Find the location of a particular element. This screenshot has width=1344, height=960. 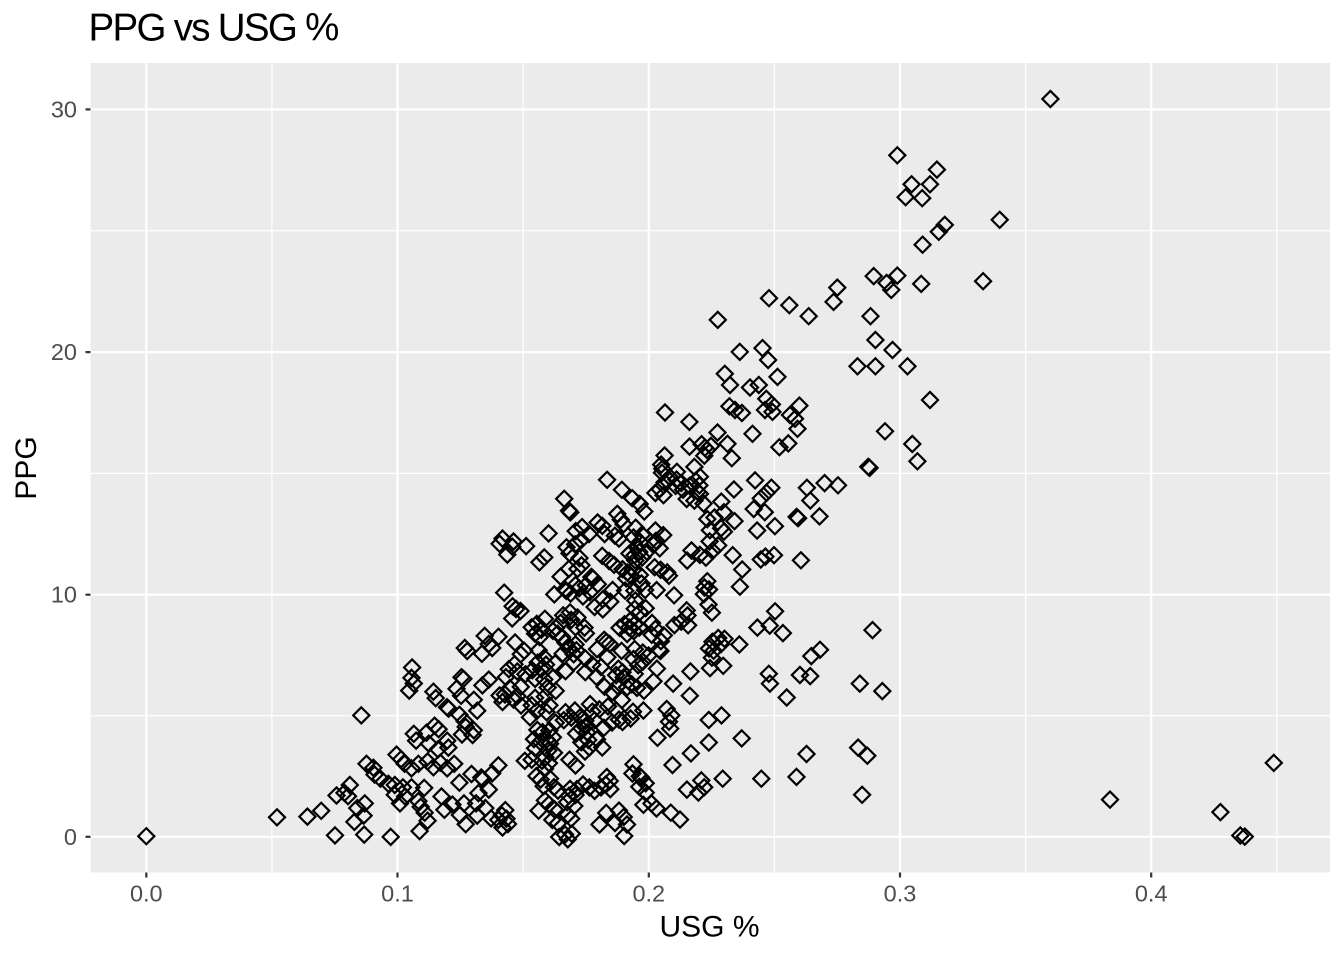

svg-text: 0.4 is located at coordinates (1151, 894).